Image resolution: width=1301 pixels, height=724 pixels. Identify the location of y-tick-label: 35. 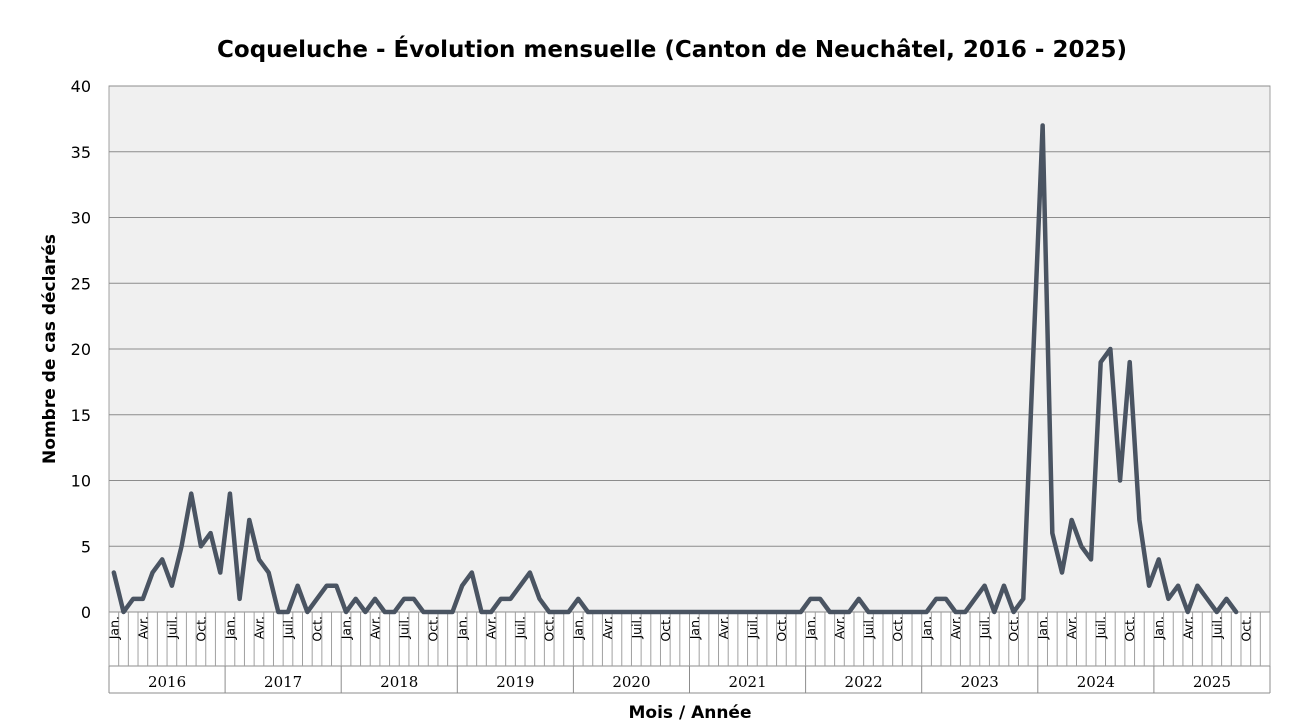
(81, 152).